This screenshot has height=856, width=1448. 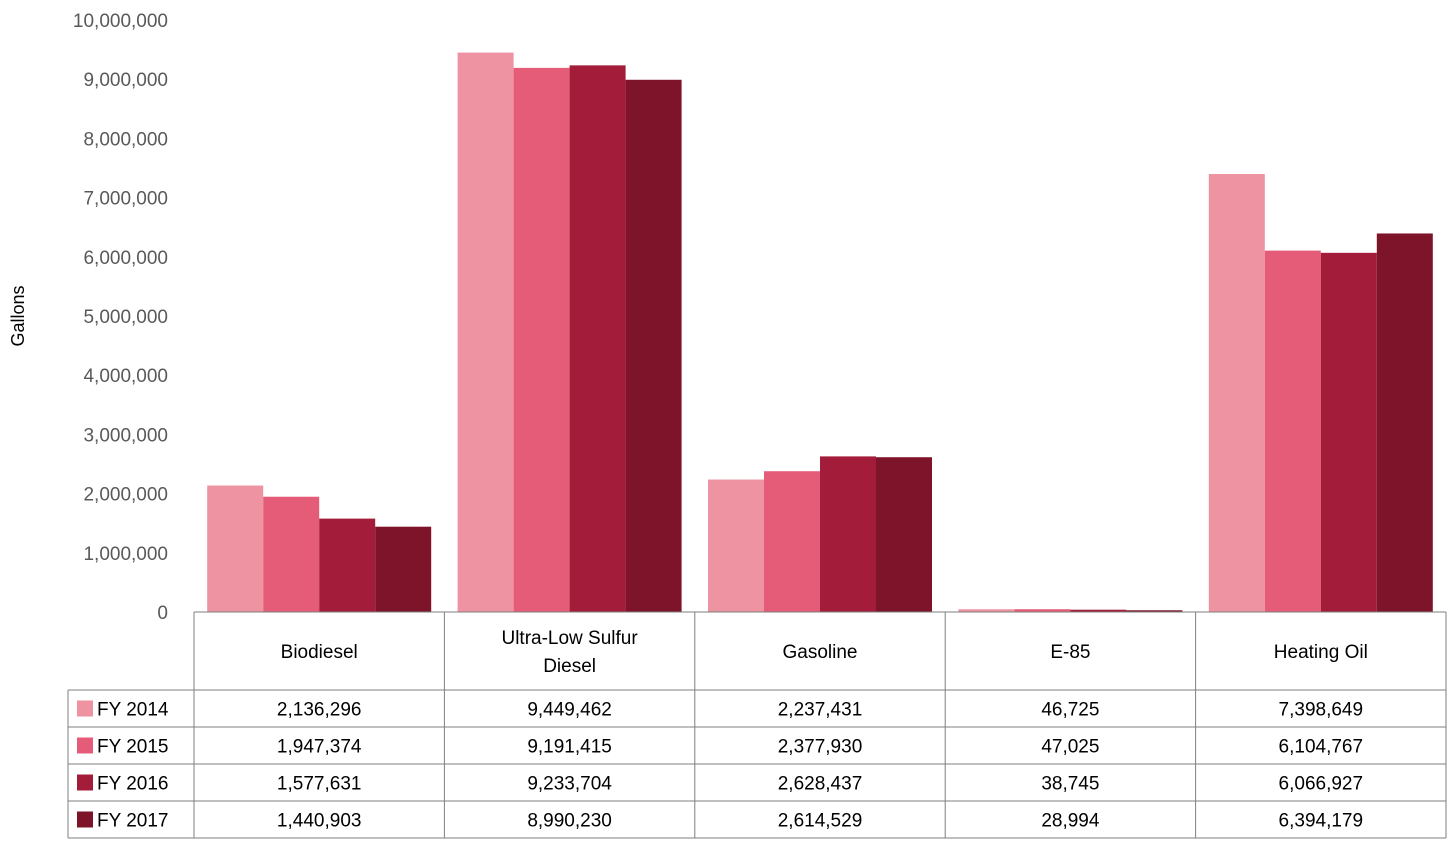 I want to click on category-label: Biodiesel, so click(x=319, y=652).